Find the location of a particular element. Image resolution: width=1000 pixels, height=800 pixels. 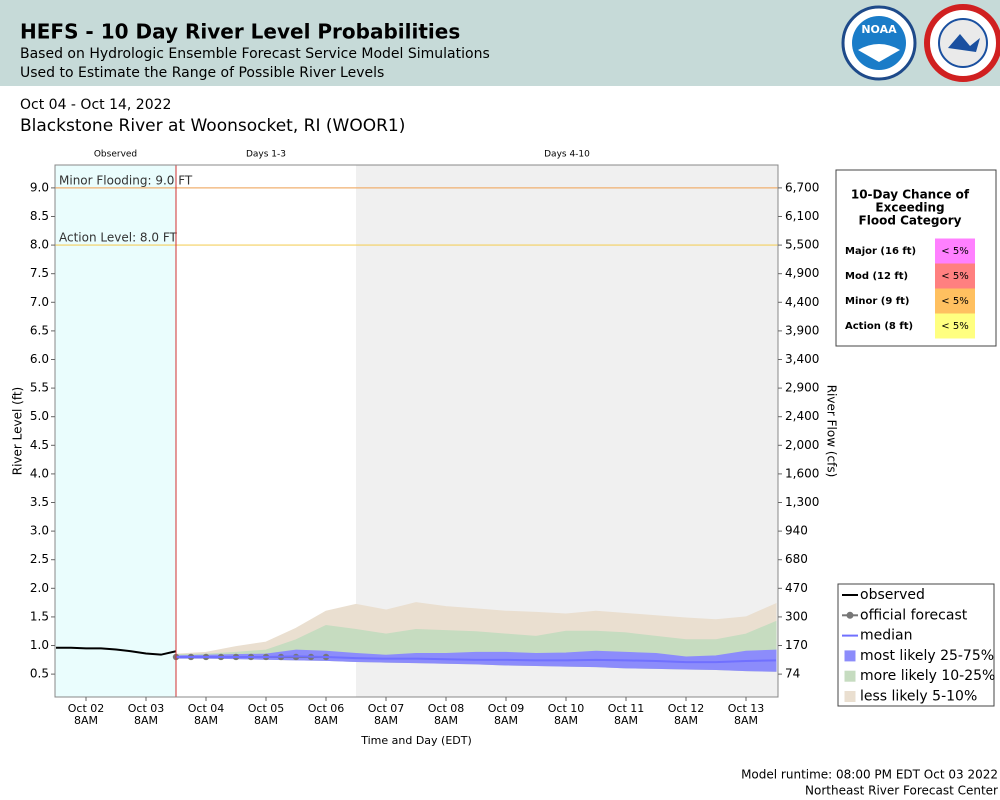

y-tick-label: 9.0 is located at coordinates (39, 187).